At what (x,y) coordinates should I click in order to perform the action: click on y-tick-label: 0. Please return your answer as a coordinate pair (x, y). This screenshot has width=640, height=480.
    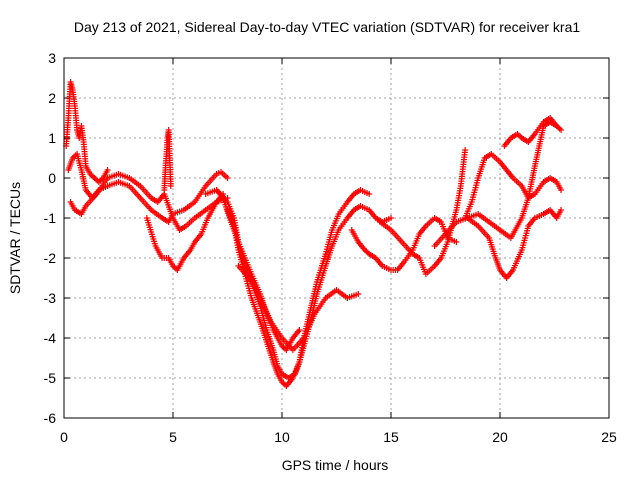
    Looking at the image, I should click on (52, 178).